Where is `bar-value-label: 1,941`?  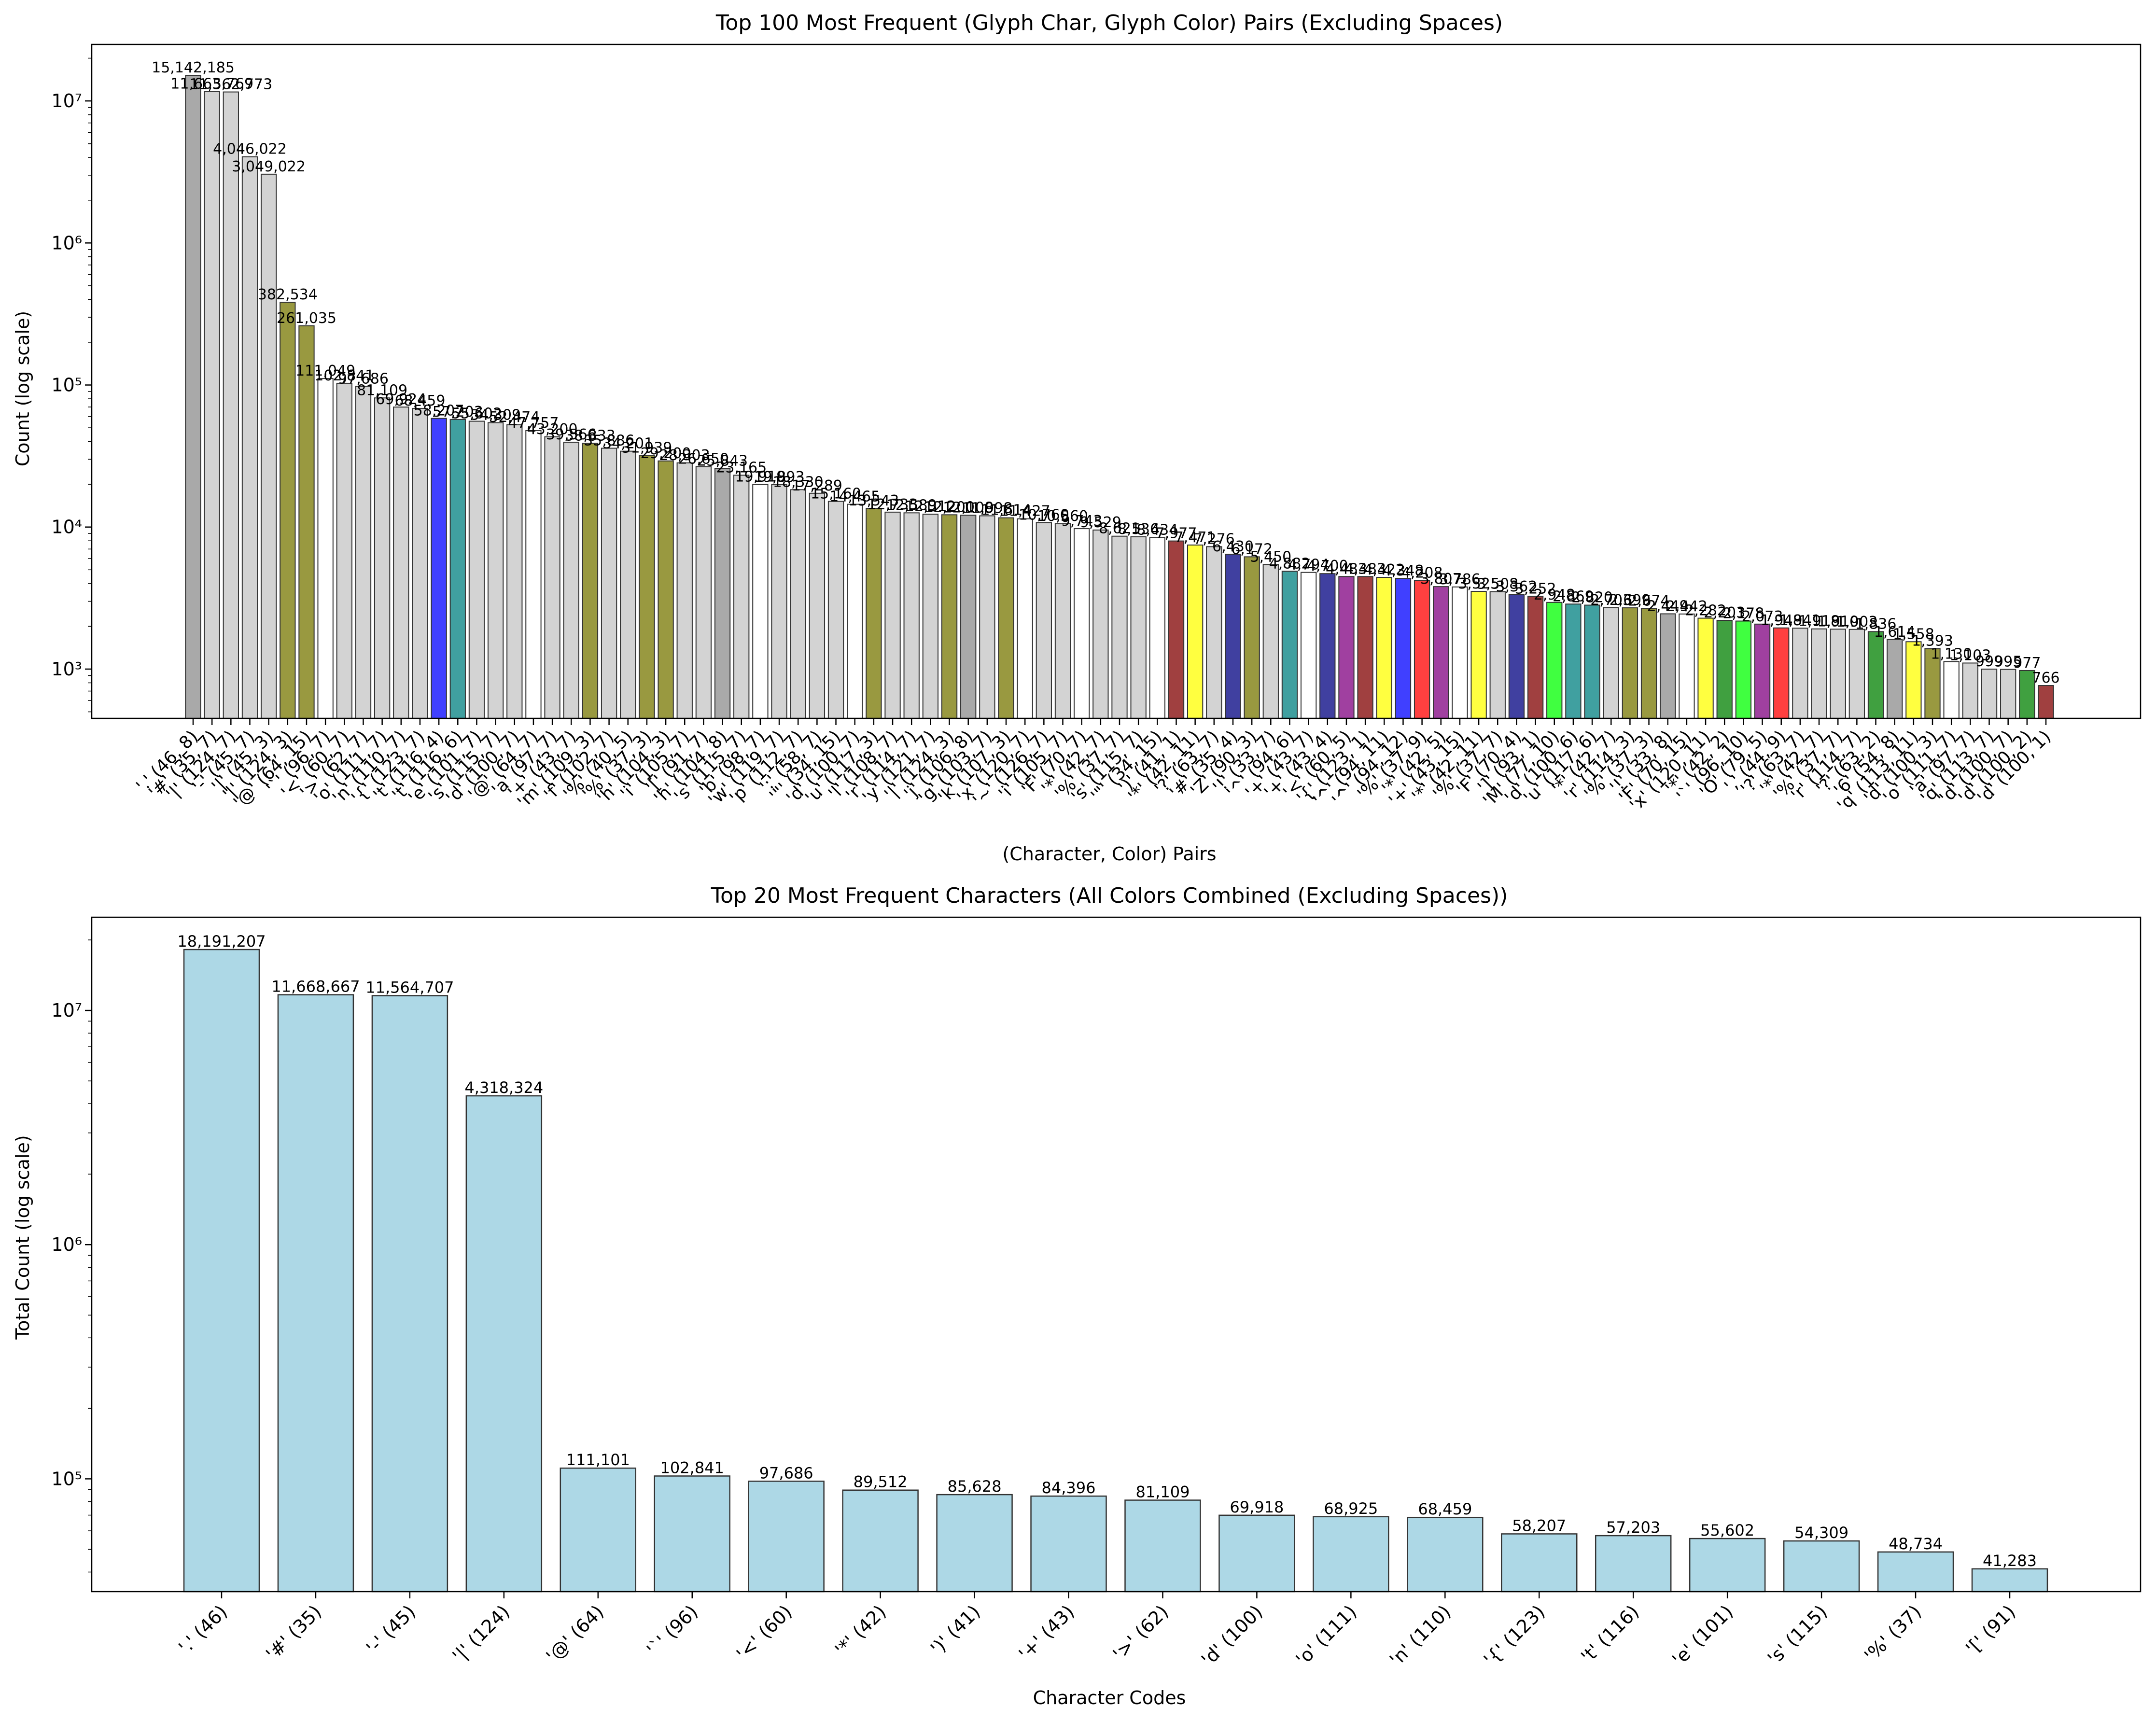
bar-value-label: 1,941 is located at coordinates (1800, 620).